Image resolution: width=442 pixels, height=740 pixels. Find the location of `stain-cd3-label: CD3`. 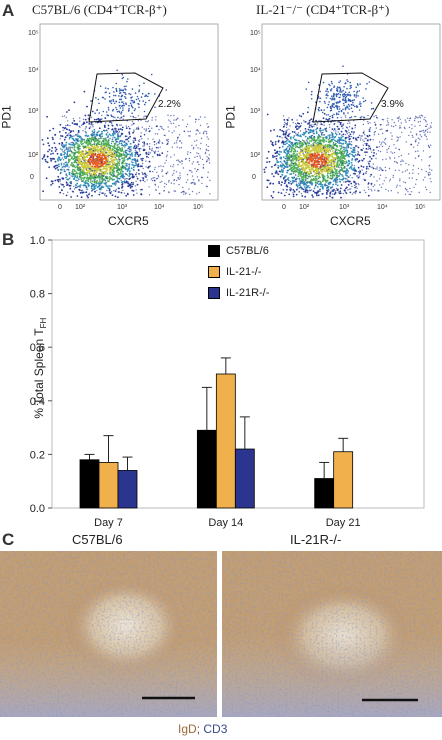

stain-cd3-label: CD3 is located at coordinates (215, 729).